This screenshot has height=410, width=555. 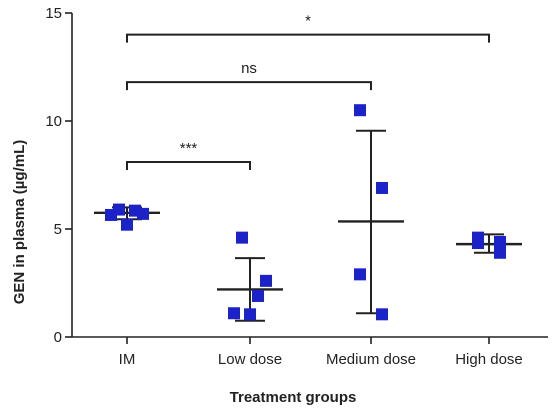 I want to click on y-tick-label: 10, so click(x=53, y=121).